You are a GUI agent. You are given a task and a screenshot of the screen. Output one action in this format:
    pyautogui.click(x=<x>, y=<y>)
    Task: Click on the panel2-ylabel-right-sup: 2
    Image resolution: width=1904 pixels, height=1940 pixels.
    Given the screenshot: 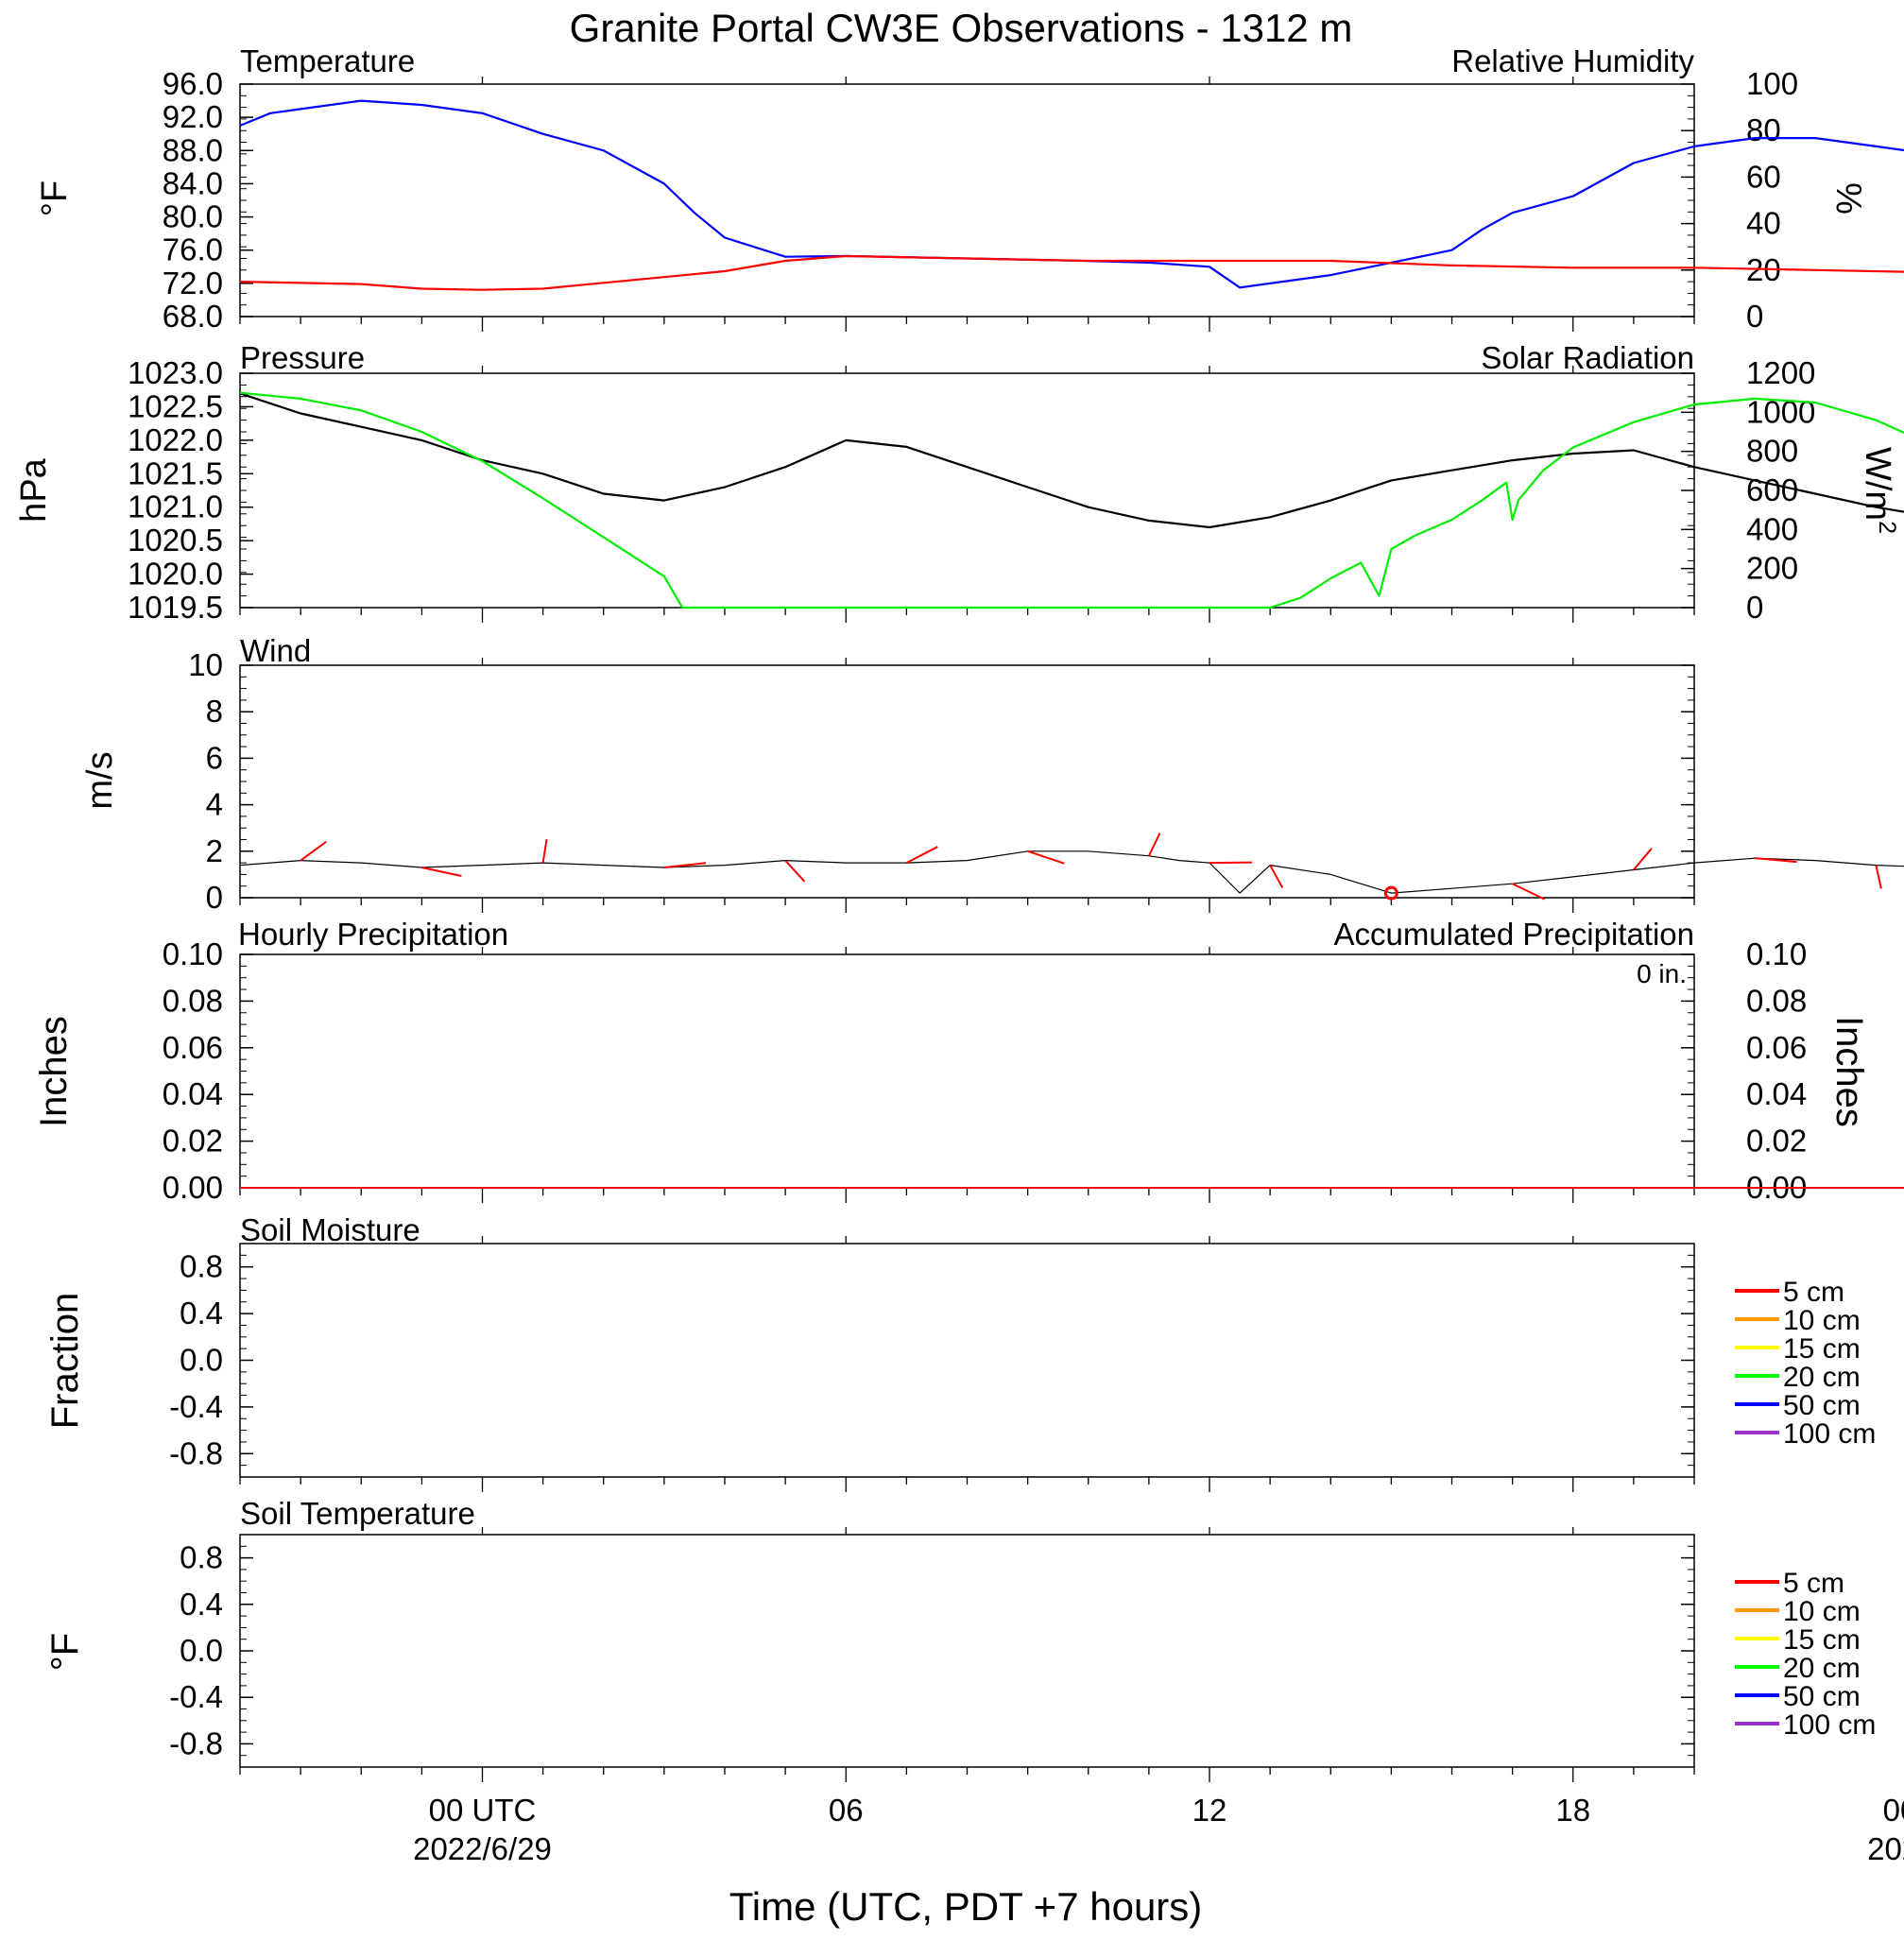 What is the action you would take?
    pyautogui.click(x=1887, y=527)
    